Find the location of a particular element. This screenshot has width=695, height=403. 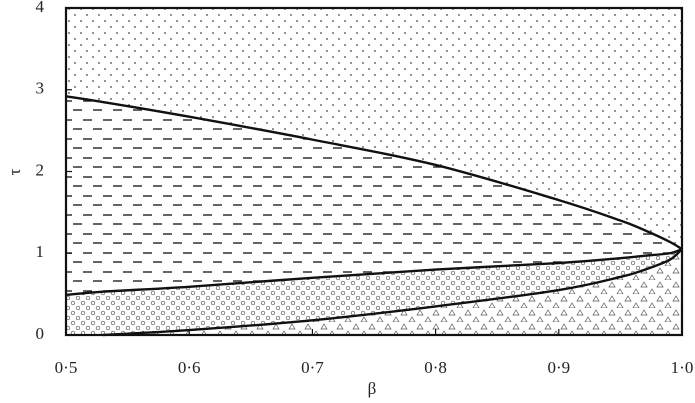

x-axis-label: β is located at coordinates (372, 388).